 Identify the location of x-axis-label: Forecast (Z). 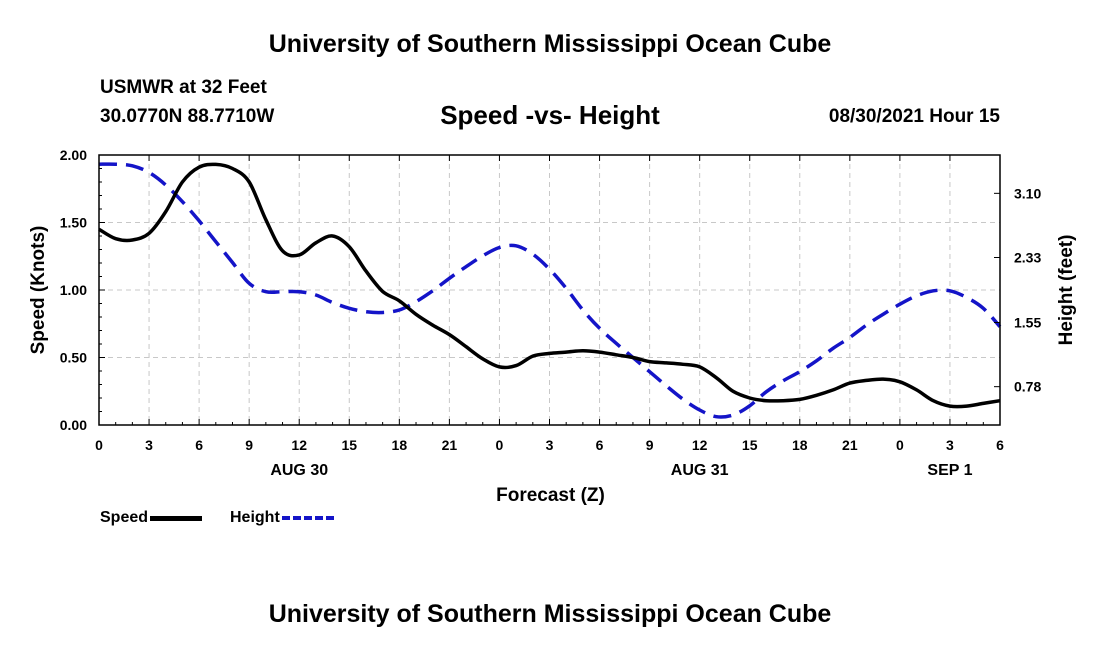
(550, 495).